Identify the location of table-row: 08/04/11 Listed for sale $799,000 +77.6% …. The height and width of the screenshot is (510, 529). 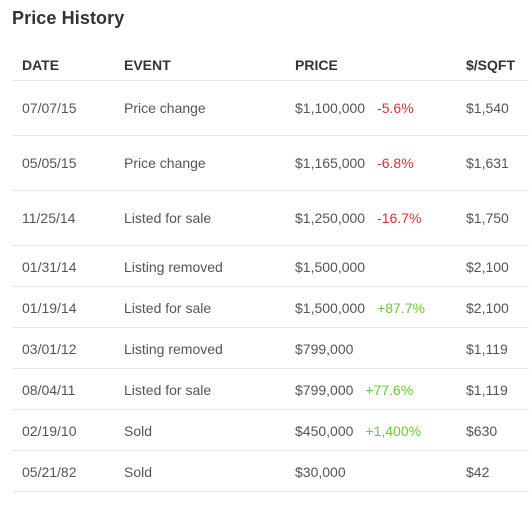
(270, 389).